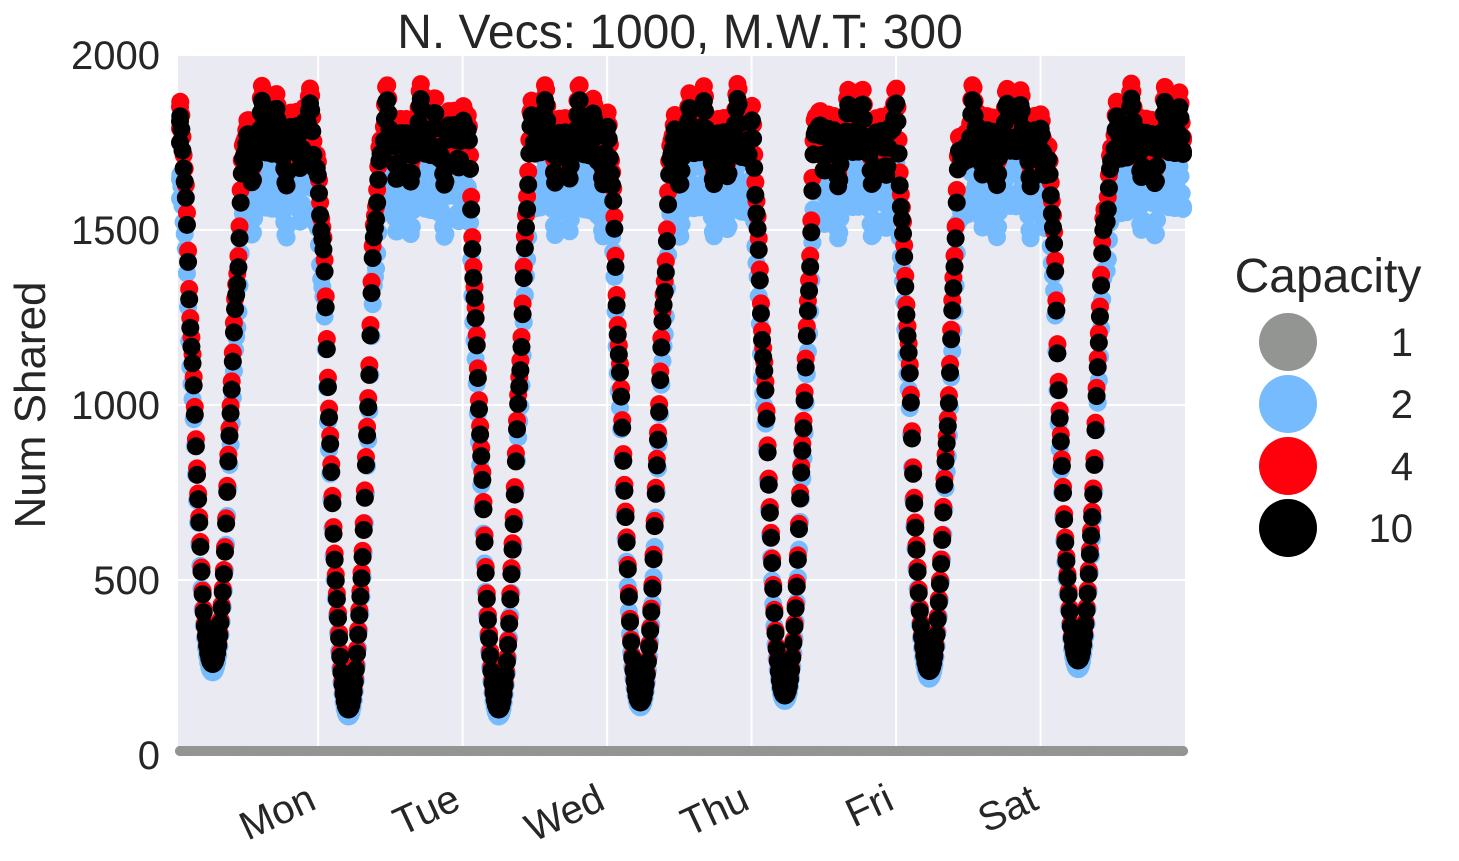 Image resolution: width=1459 pixels, height=861 pixels. I want to click on y-tick-label: 500, so click(126, 581).